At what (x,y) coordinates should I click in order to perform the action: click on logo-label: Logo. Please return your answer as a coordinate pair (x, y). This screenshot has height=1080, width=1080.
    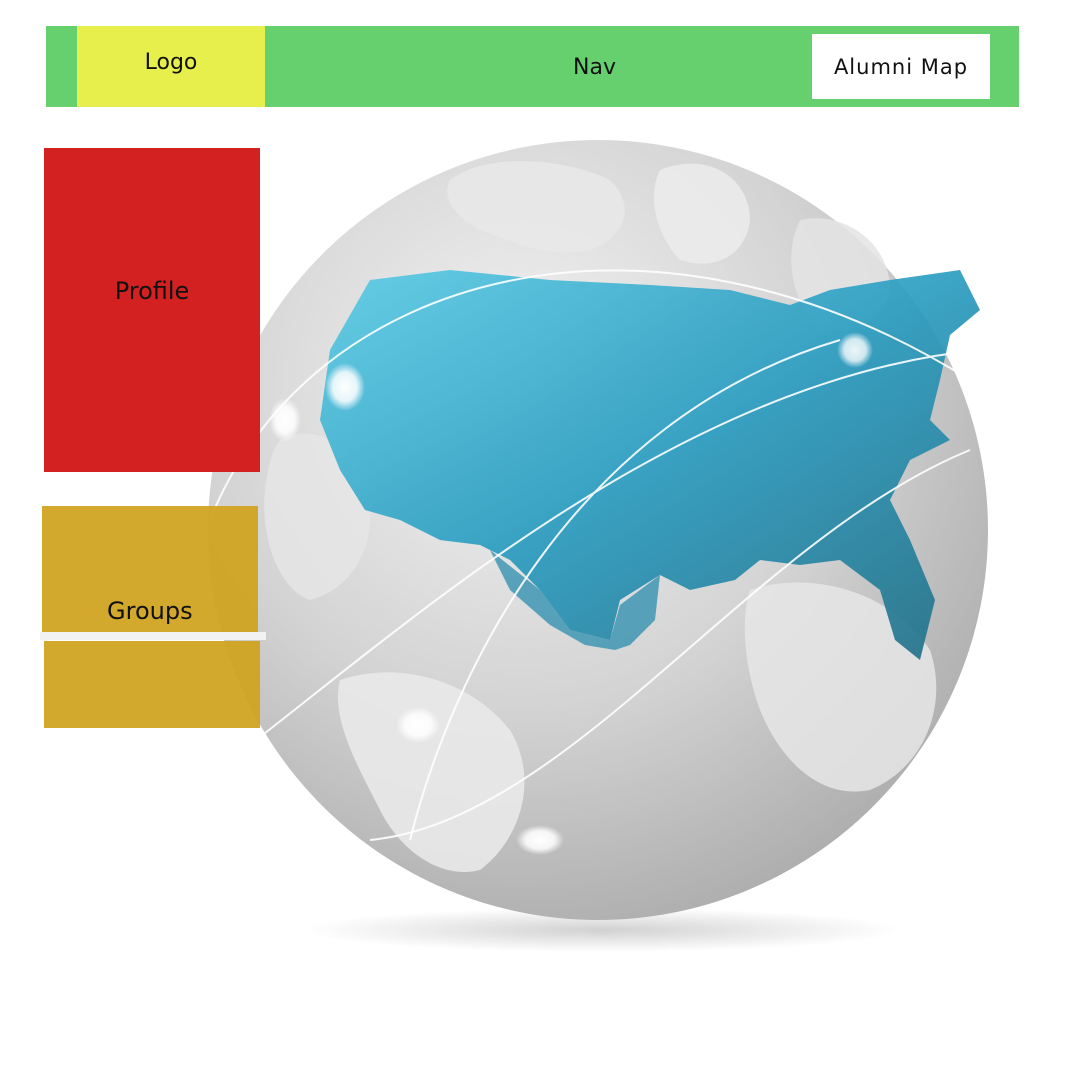
    Looking at the image, I should click on (171, 62).